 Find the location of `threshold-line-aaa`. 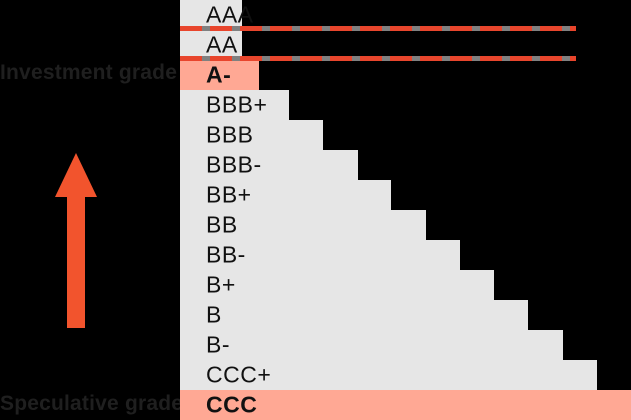

threshold-line-aaa is located at coordinates (378, 28).